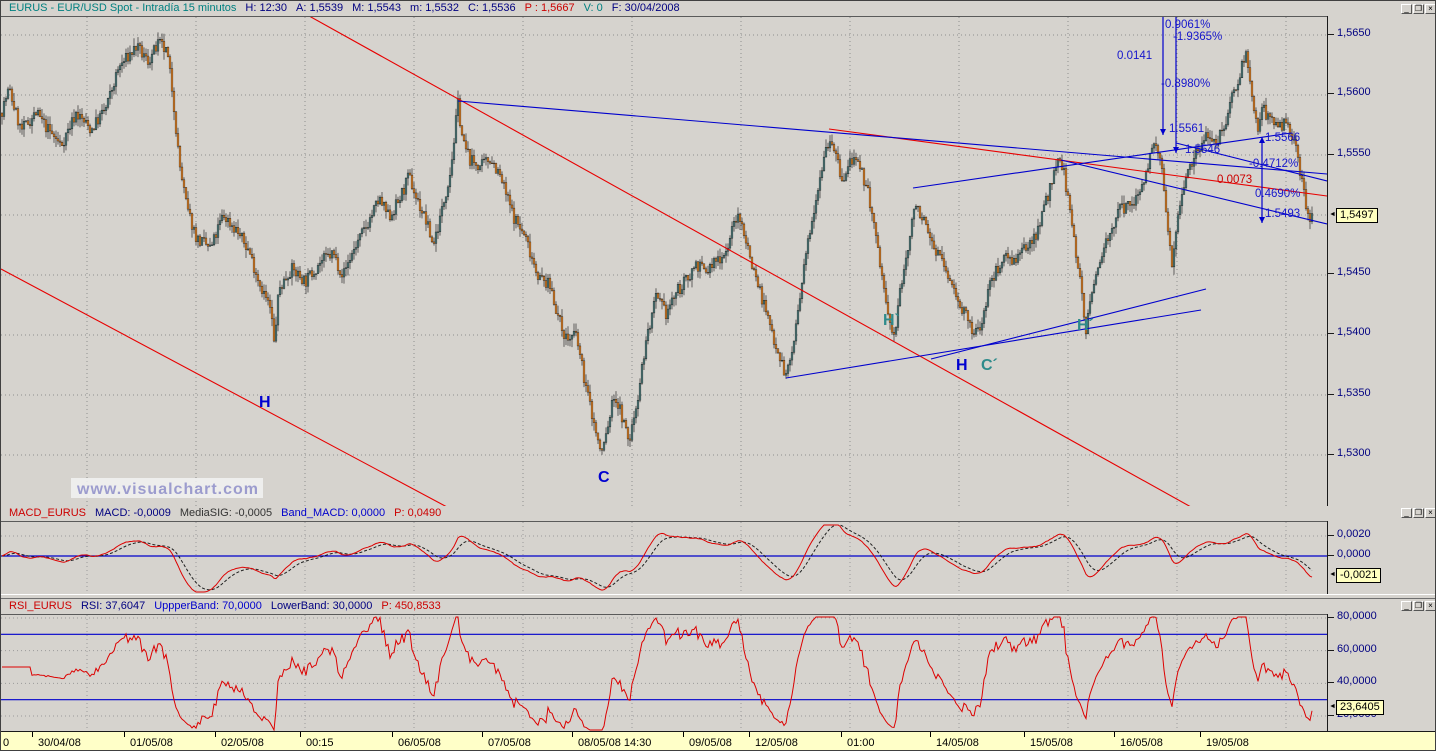  I want to click on wave-letter-label: C, so click(604, 477).